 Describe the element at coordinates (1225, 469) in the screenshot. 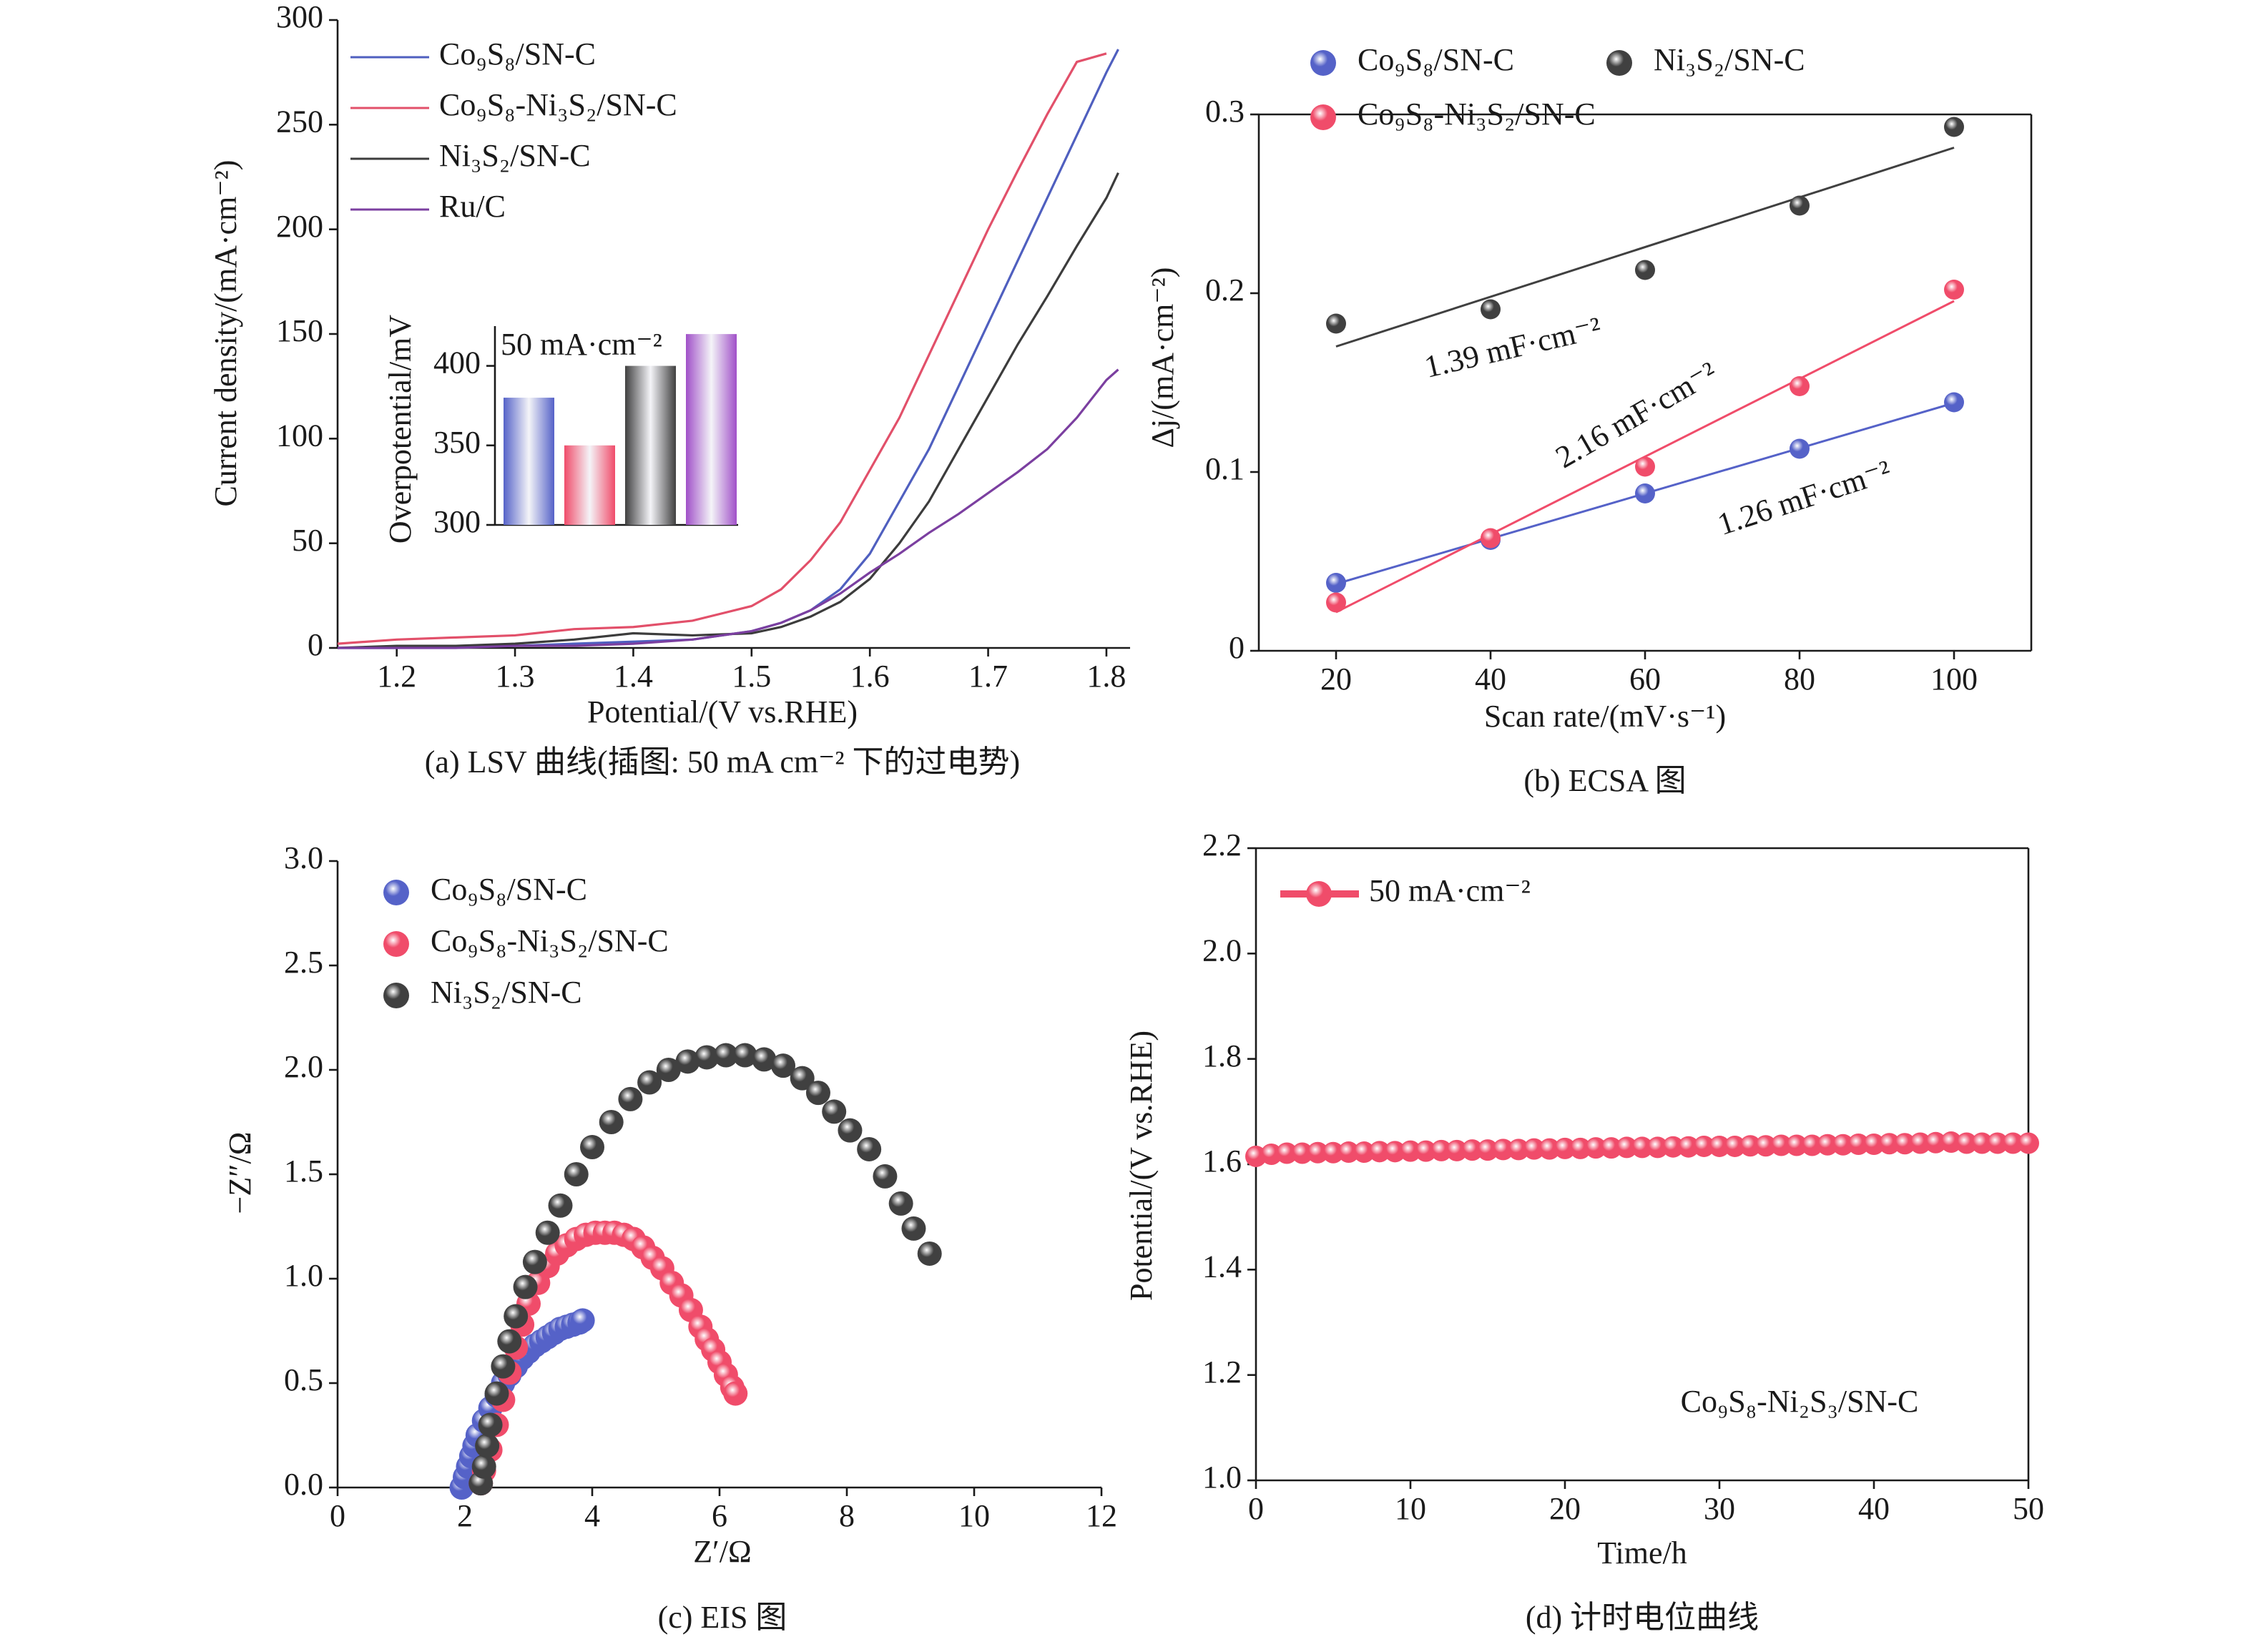

I see `y-tick-label: 0.1` at that location.